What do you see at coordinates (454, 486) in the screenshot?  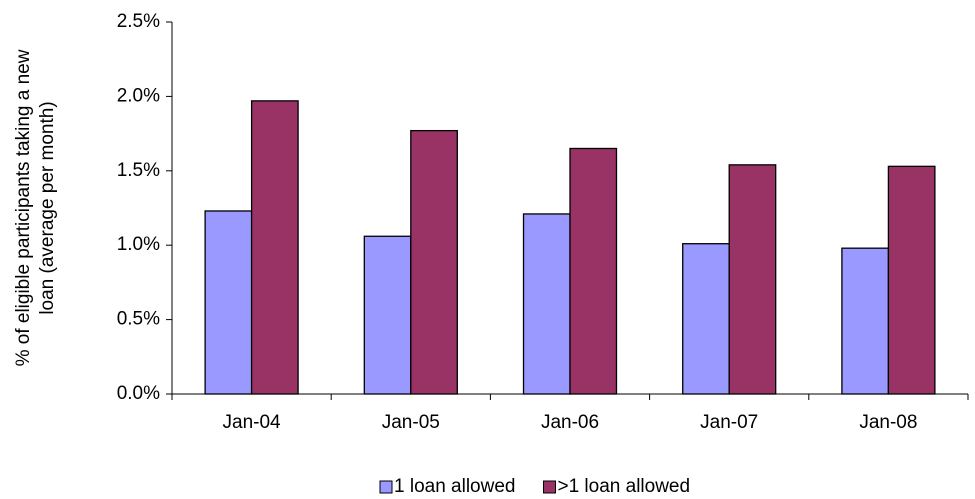 I see `legend-label: 1 loan allowed` at bounding box center [454, 486].